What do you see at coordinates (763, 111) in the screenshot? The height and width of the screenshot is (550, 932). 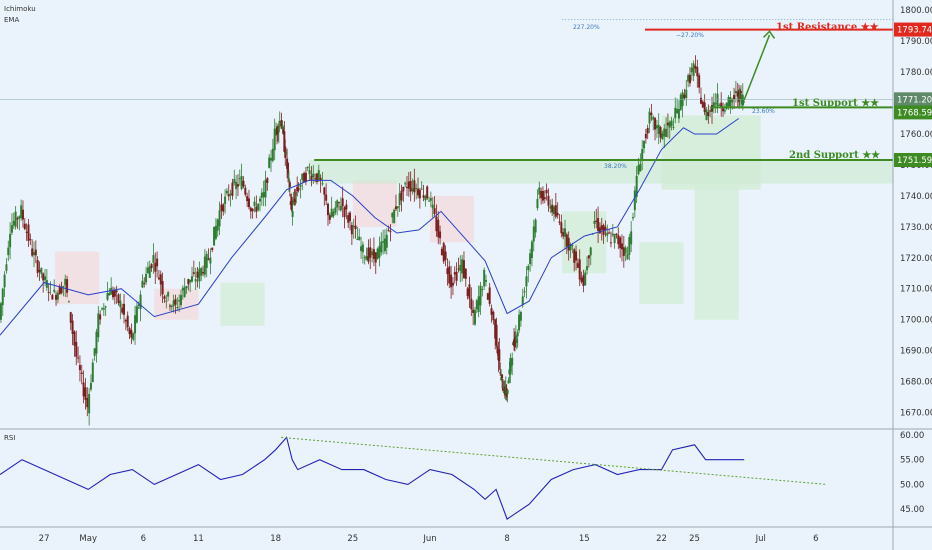 I see `fib-23-label: 23.60%` at bounding box center [763, 111].